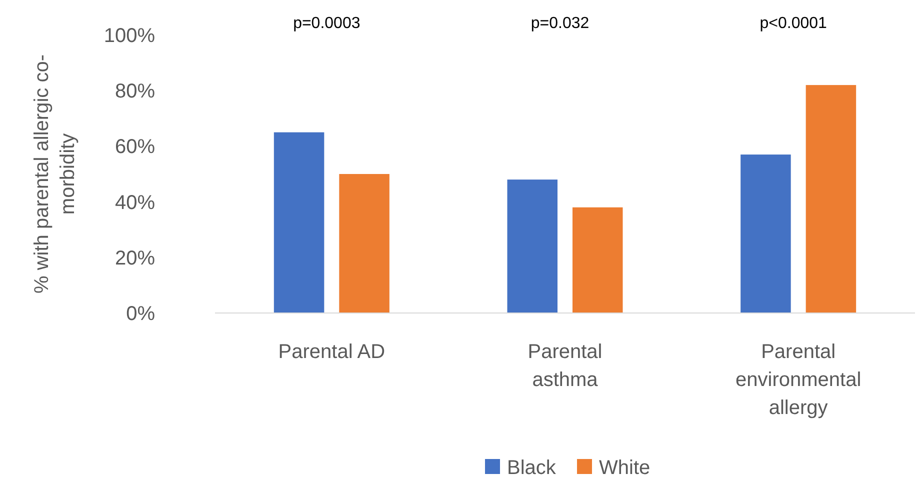  What do you see at coordinates (532, 468) in the screenshot?
I see `legend-label: Black` at bounding box center [532, 468].